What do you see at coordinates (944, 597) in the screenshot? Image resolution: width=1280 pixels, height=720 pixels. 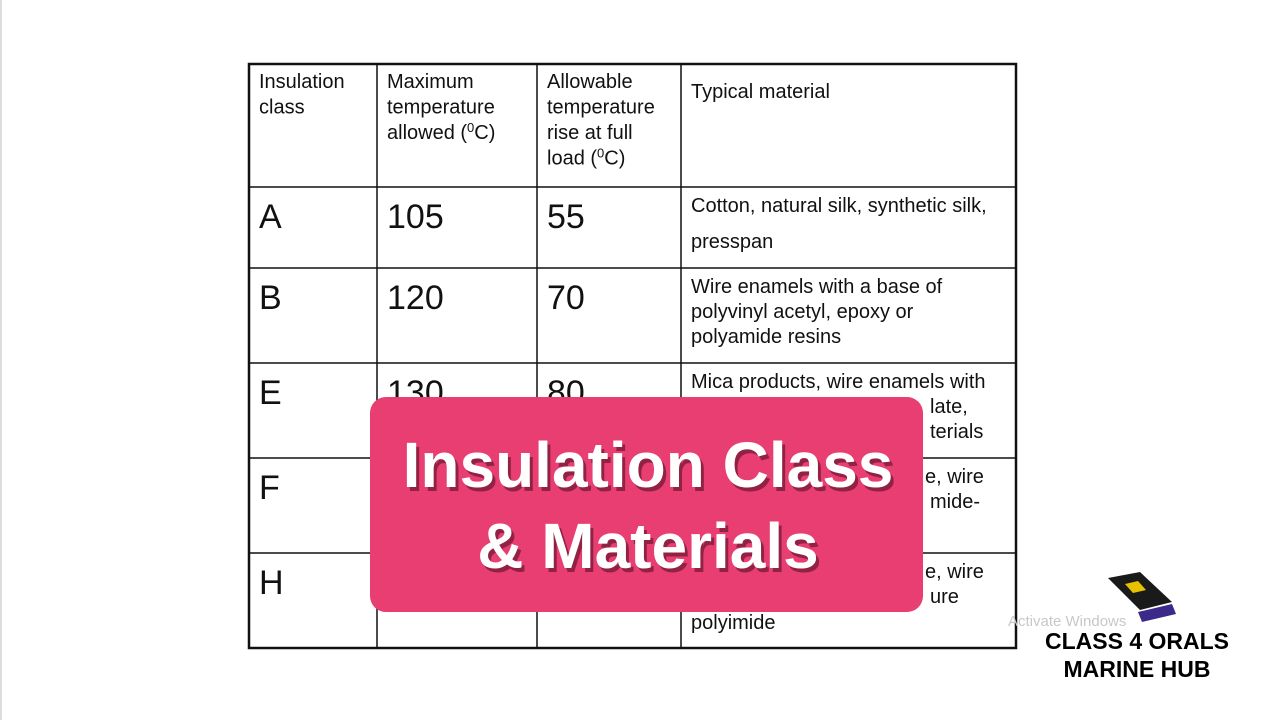 I see `material-text: ure` at bounding box center [944, 597].